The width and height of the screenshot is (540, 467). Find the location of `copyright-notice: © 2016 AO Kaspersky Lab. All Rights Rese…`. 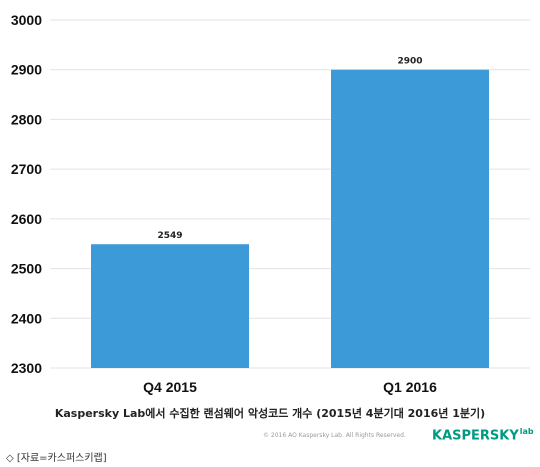

copyright-notice: © 2016 AO Kaspersky Lab. All Rights Rese… is located at coordinates (334, 435).